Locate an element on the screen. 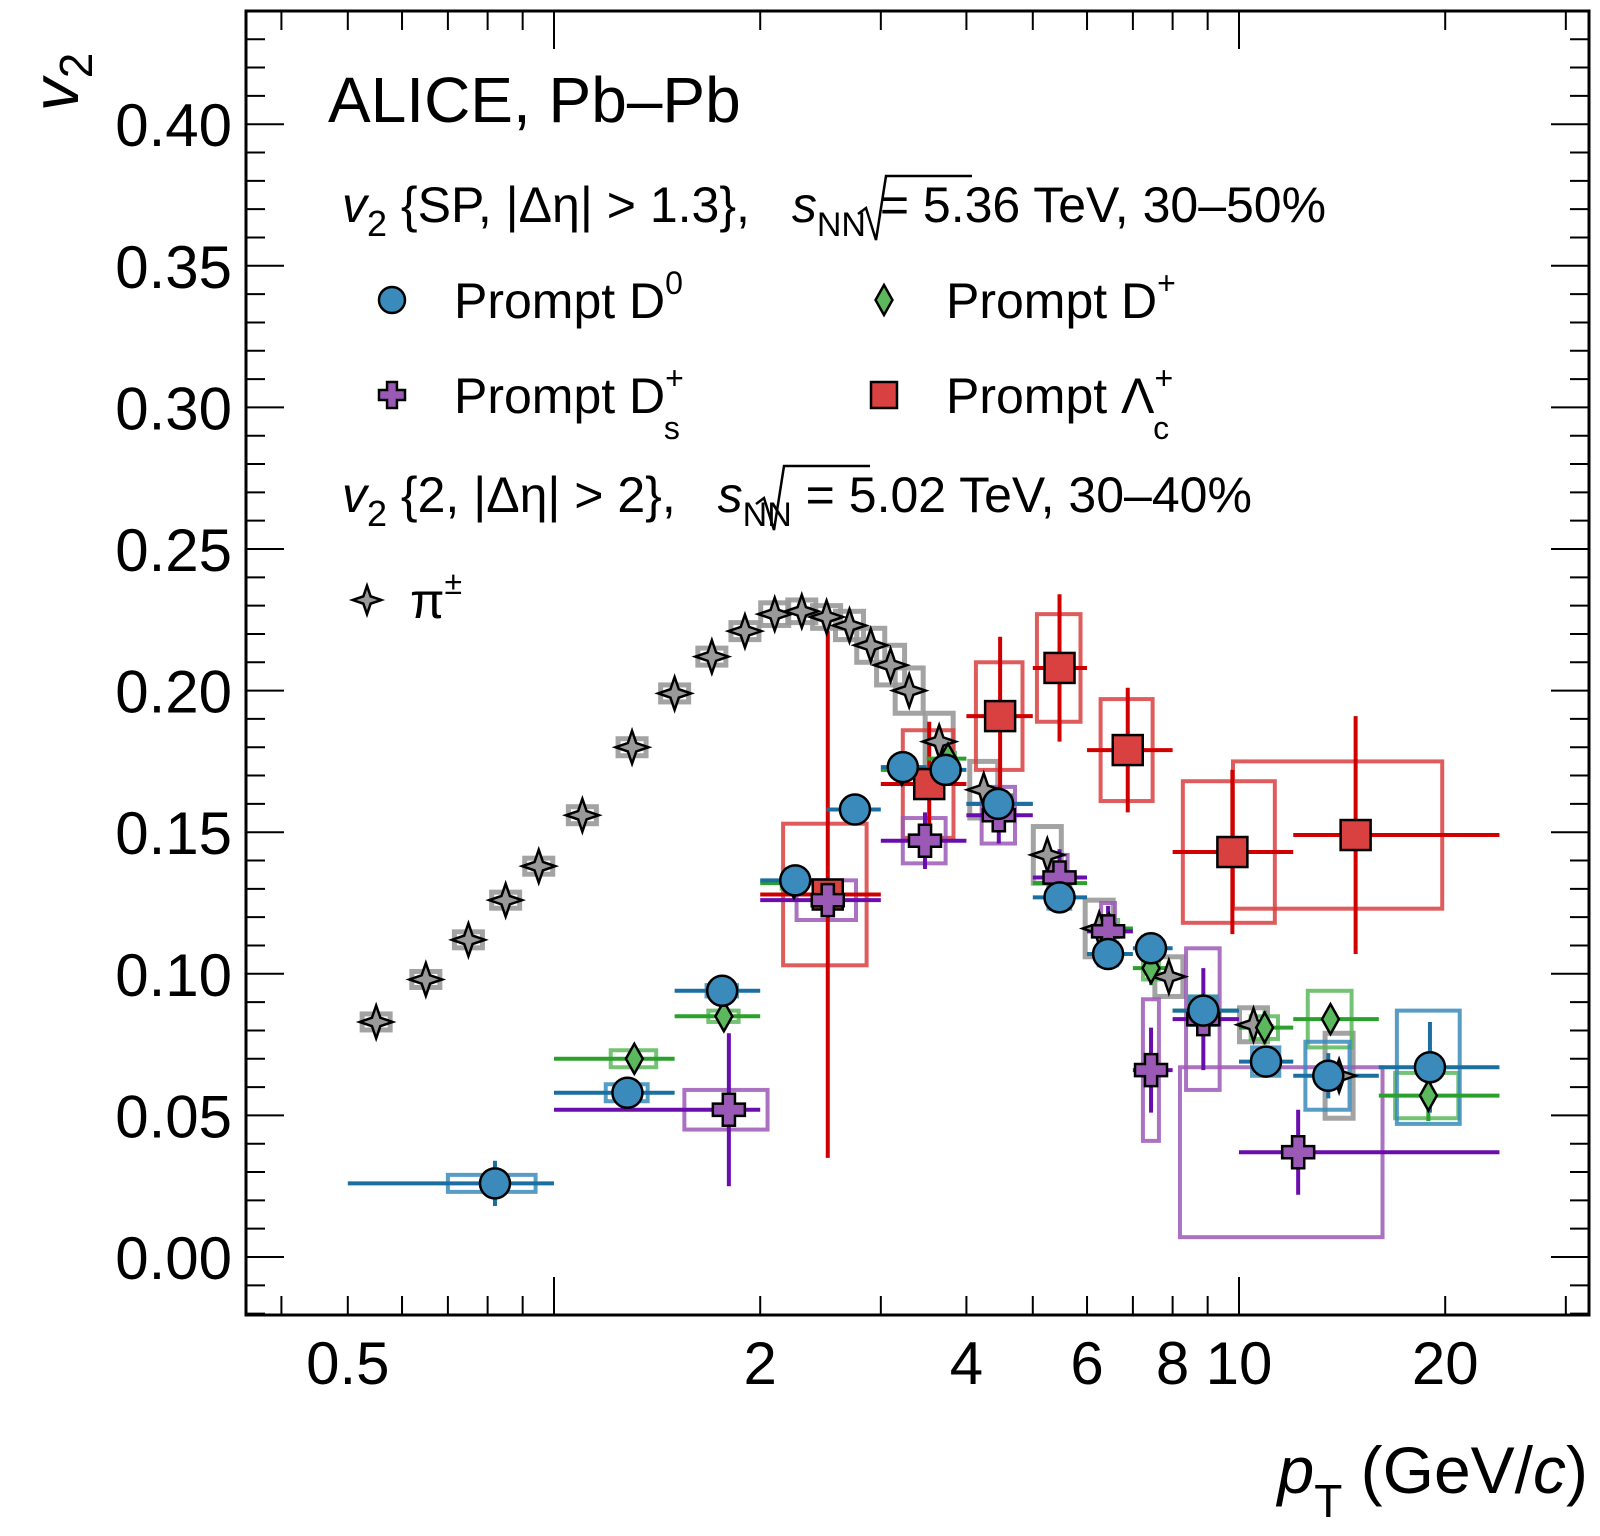 The height and width of the screenshot is (1536, 1600). legend-label: Prompt D0 is located at coordinates (568, 297).